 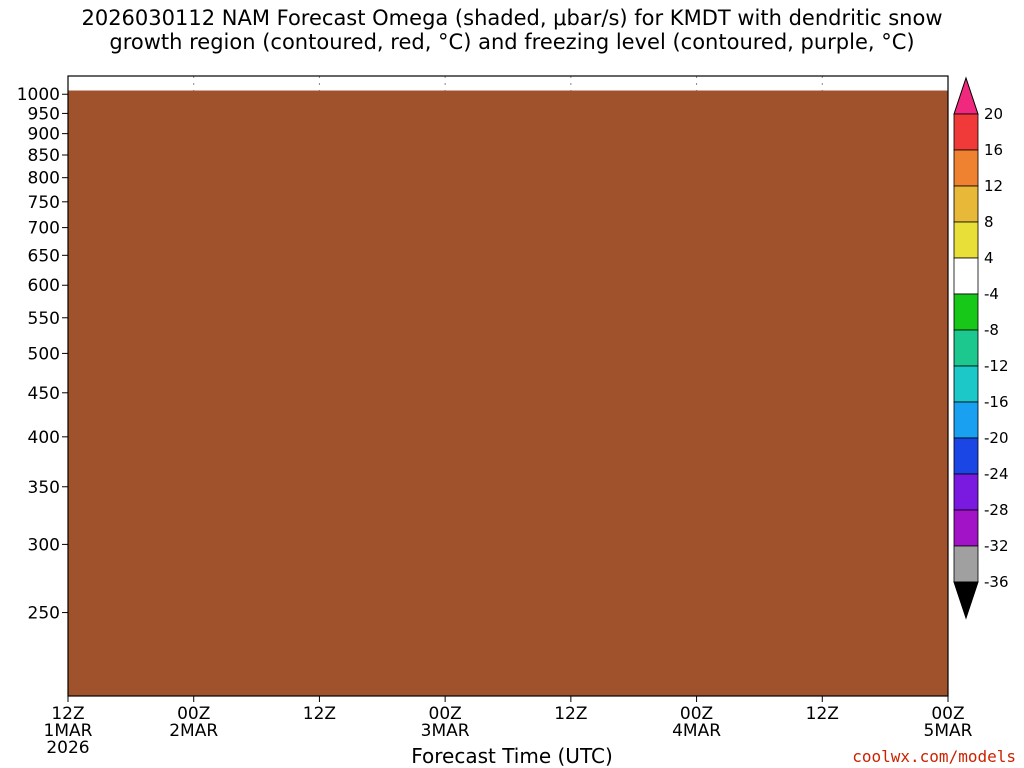 What do you see at coordinates (67, 748) in the screenshot?
I see `x-tick-label-0-2: 2026` at bounding box center [67, 748].